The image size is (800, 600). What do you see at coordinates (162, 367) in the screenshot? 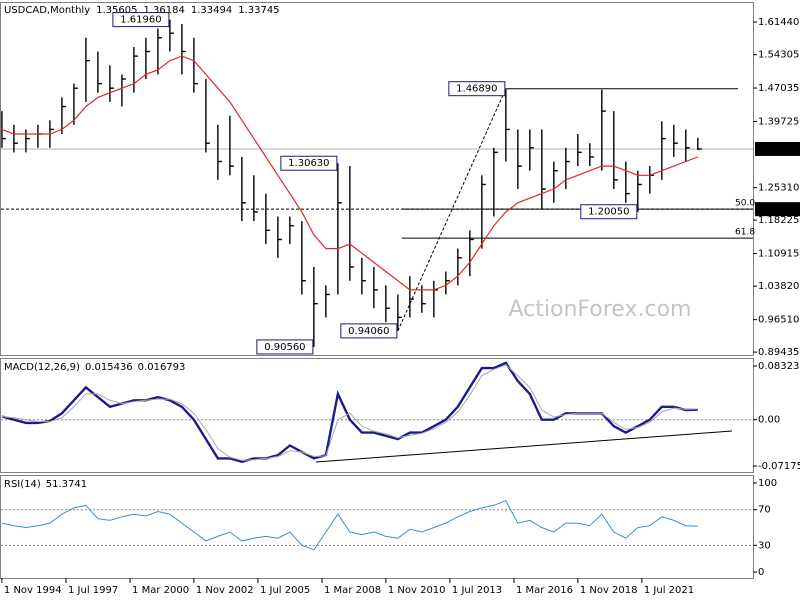
I see `signal-value: 0.016793` at bounding box center [162, 367].